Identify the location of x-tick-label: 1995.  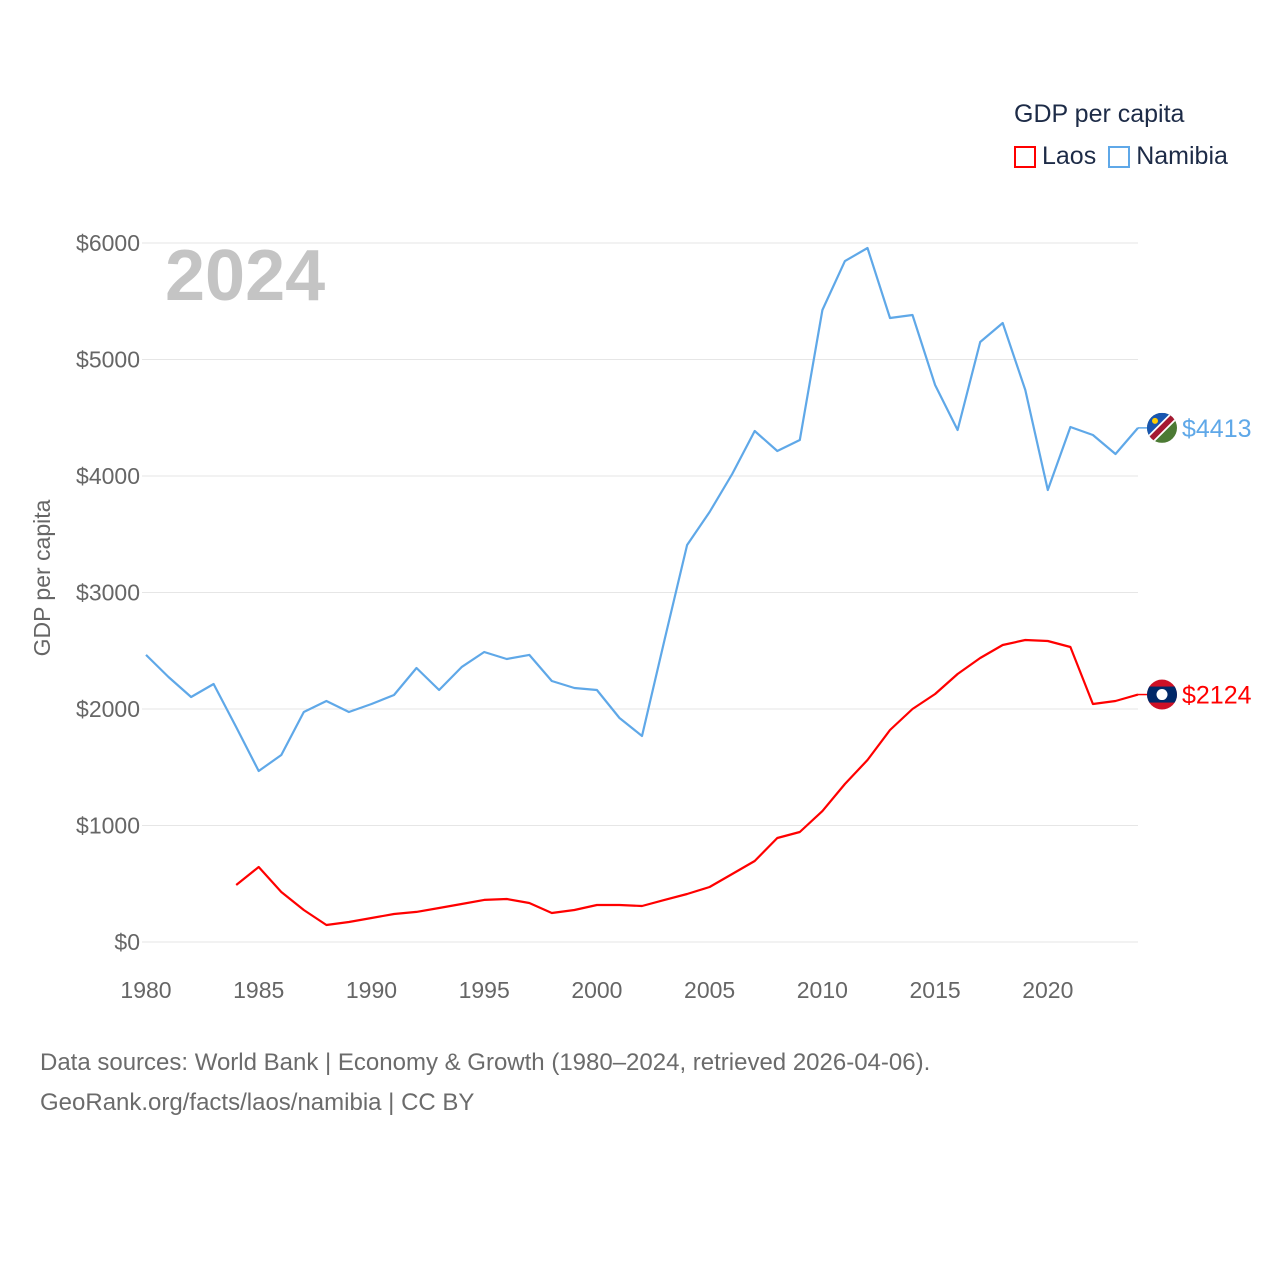
(484, 990).